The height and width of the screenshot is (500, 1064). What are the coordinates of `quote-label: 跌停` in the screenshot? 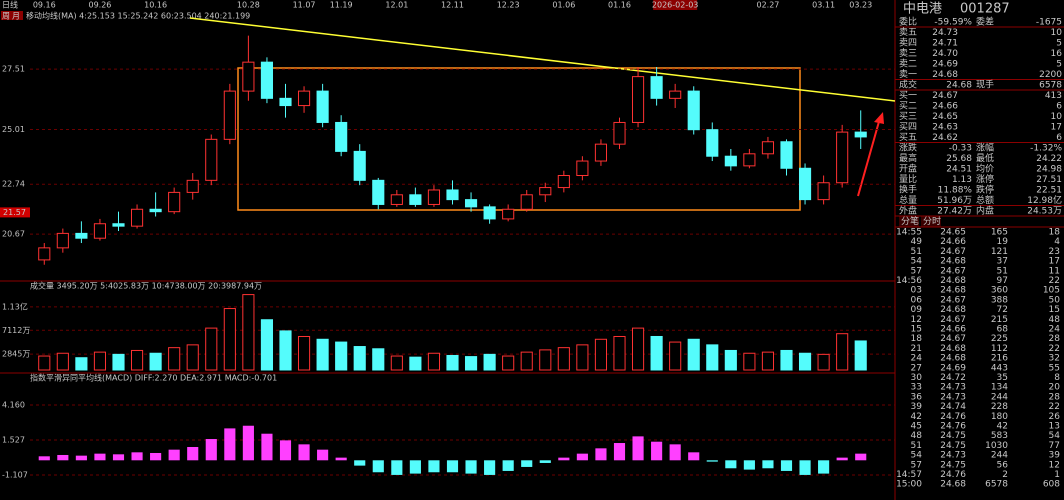 It's located at (985, 190).